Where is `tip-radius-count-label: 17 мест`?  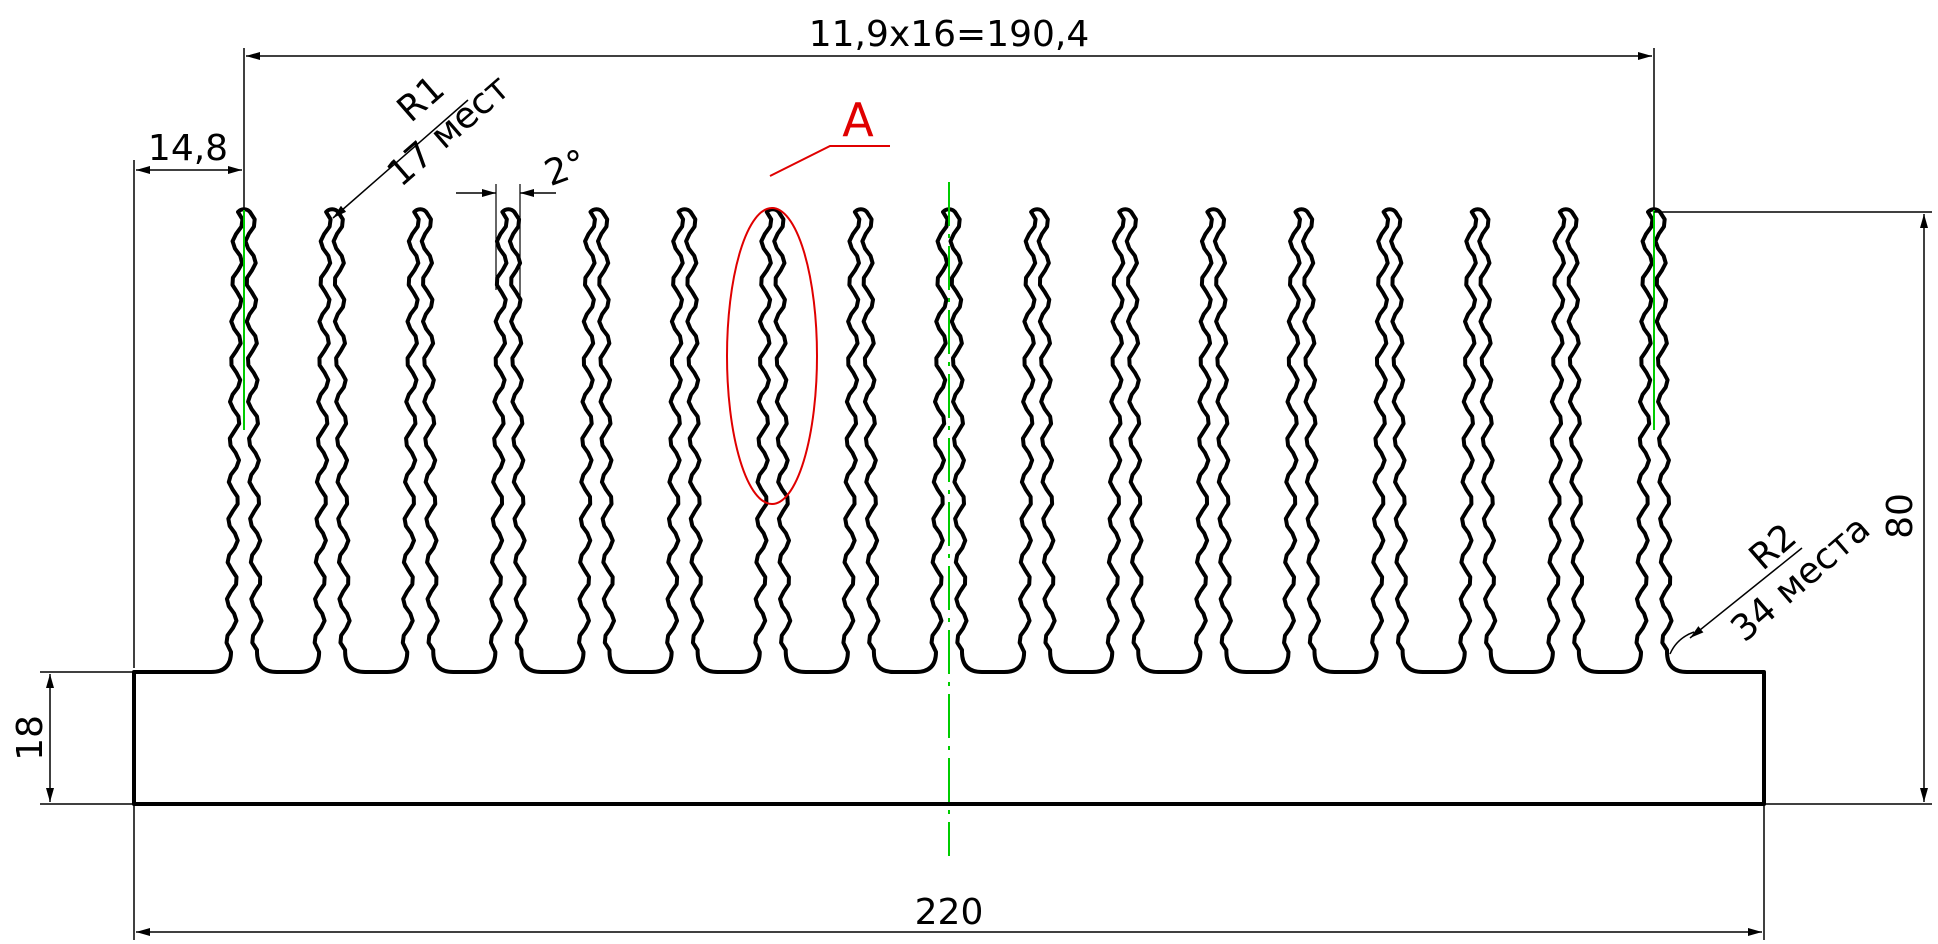 tip-radius-count-label: 17 мест is located at coordinates (449, 131).